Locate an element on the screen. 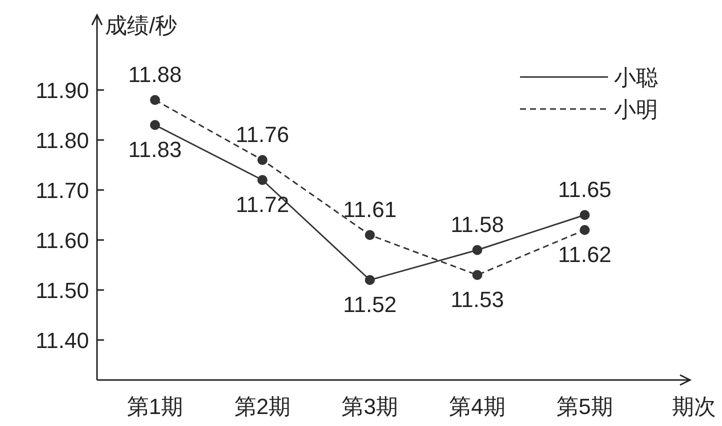  data-label: 11.88 is located at coordinates (155, 74).